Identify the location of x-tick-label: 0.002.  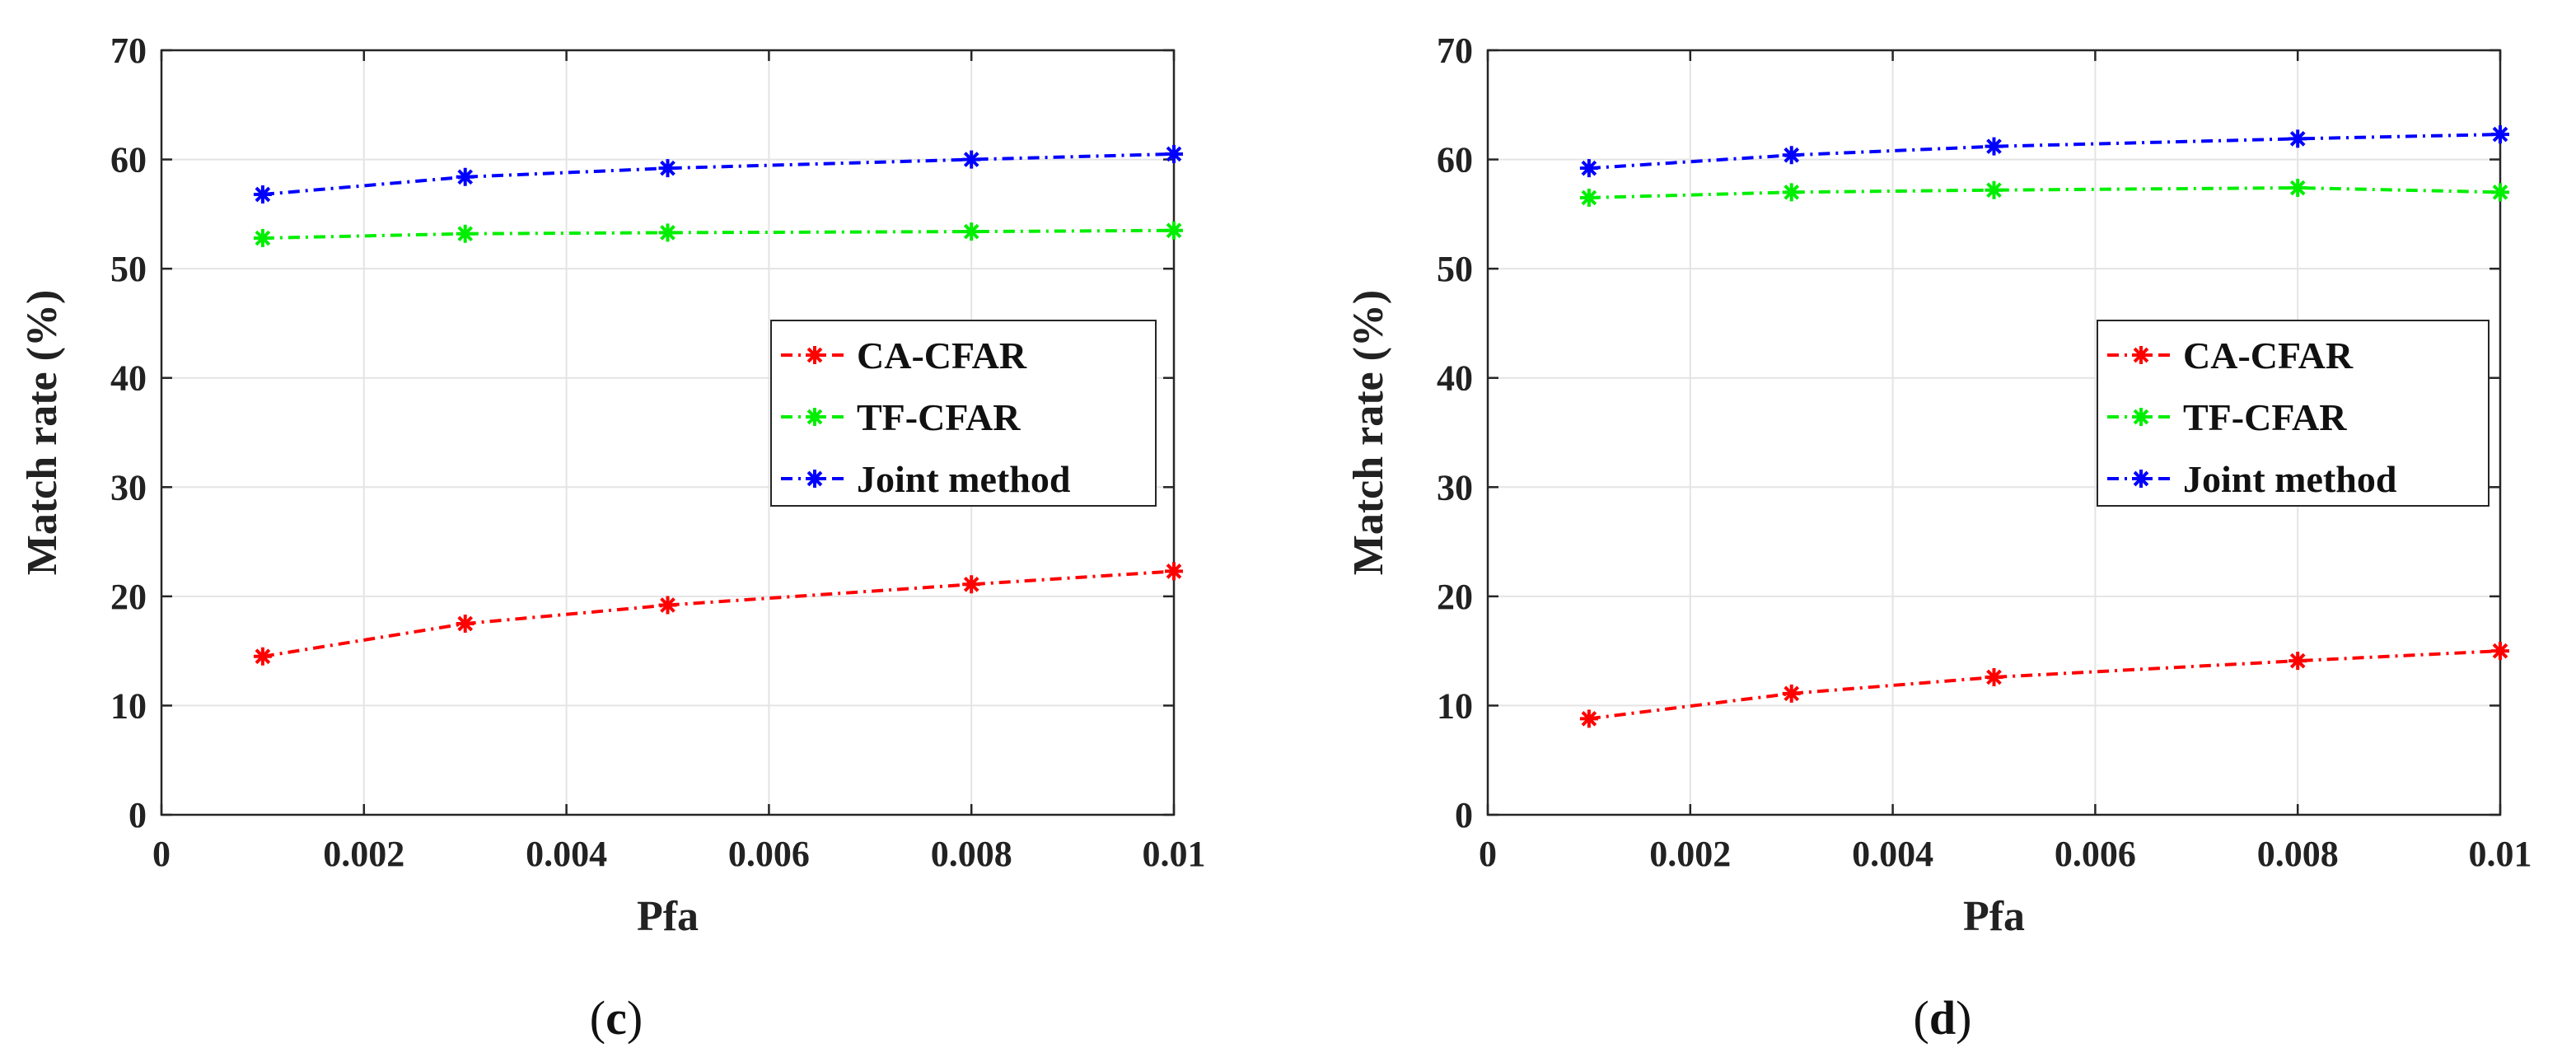
(1690, 854).